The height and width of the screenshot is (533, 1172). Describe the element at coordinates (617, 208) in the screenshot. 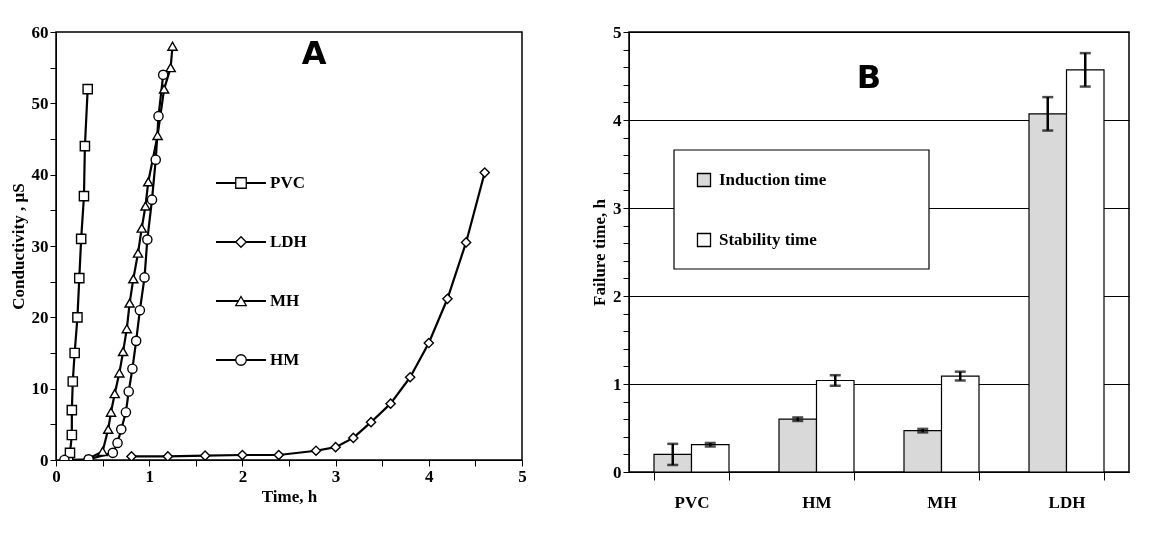

I see `y-tick-label: 3` at that location.